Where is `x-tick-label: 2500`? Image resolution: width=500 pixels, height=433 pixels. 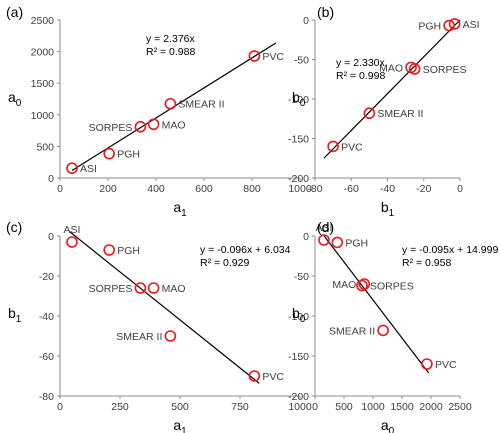
x-tick-label: 2500 is located at coordinates (460, 407).